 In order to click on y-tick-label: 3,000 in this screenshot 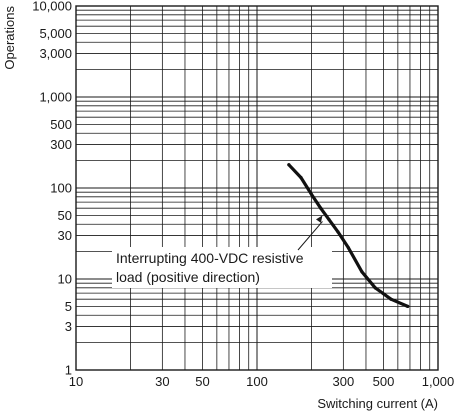, I will do `click(55, 53)`.